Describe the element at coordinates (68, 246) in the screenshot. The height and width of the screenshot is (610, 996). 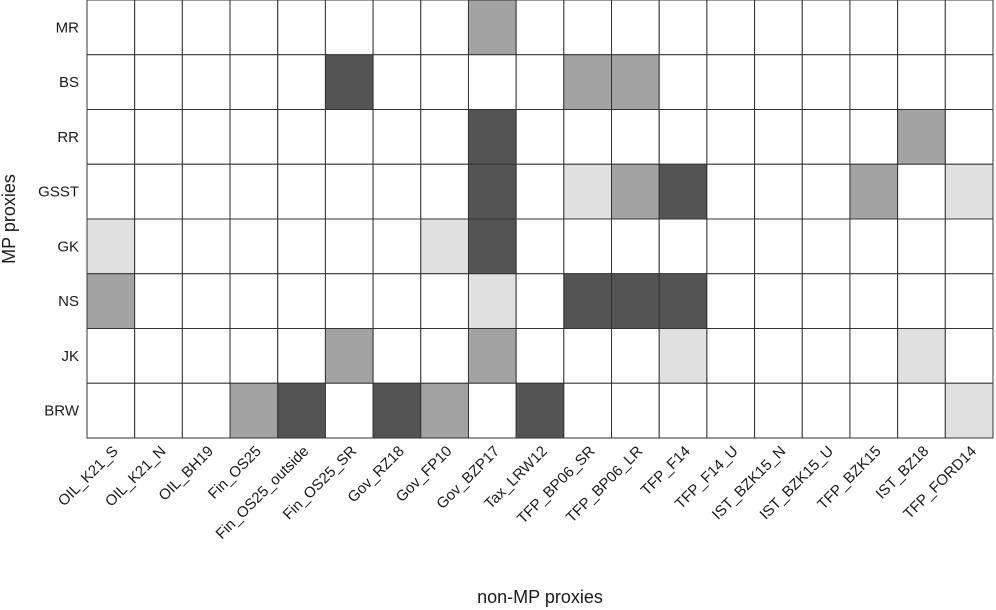
I see `row-label: GK` at that location.